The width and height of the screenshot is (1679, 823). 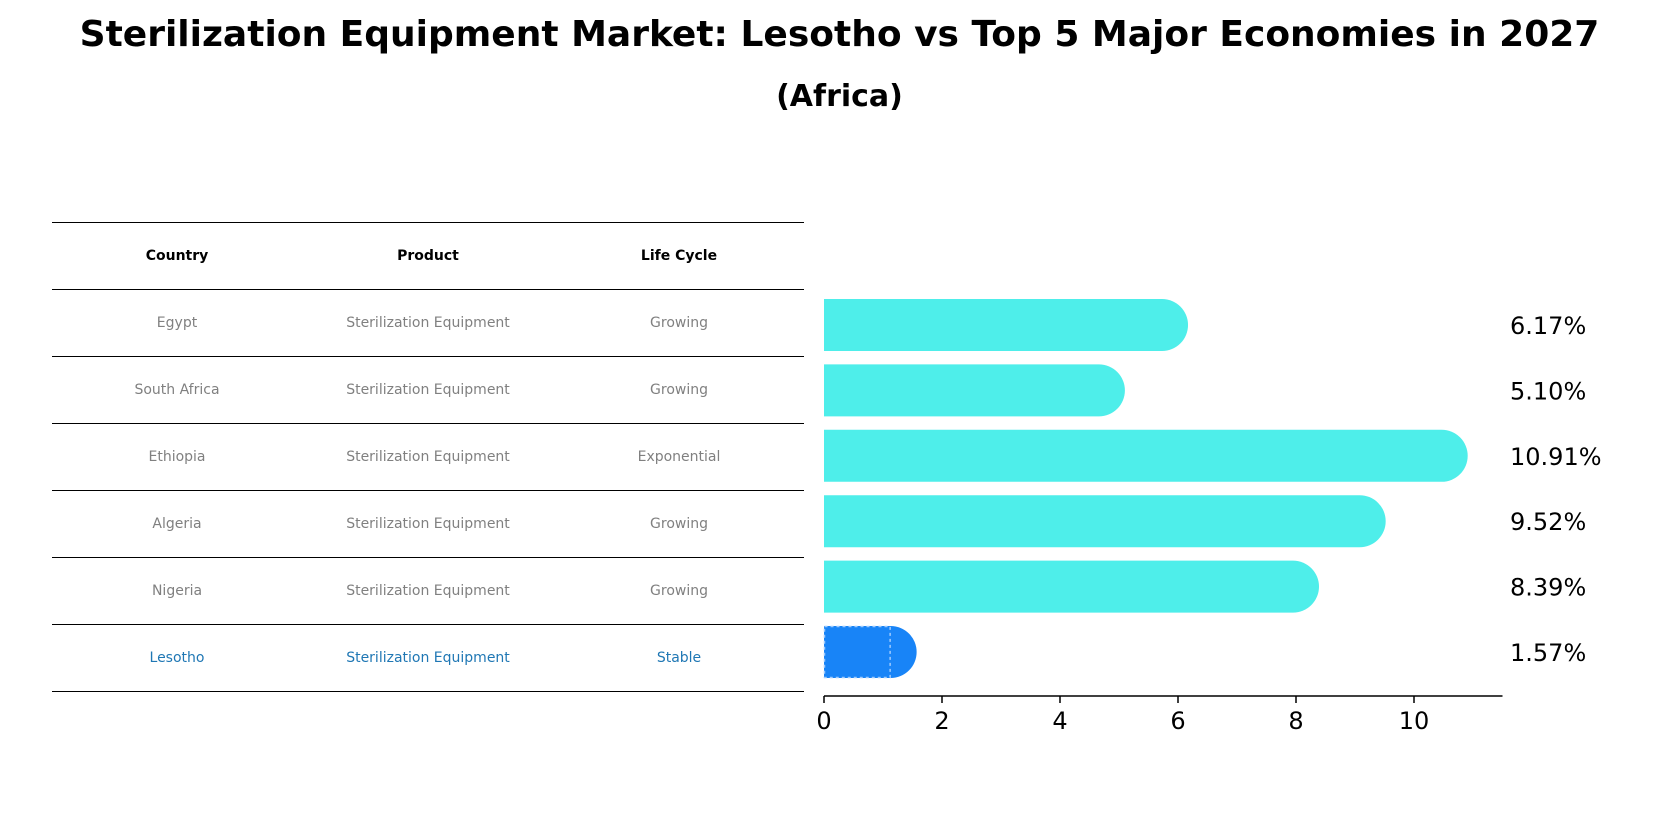 What do you see at coordinates (1548, 522) in the screenshot?
I see `bar-value-label: 9.52%` at bounding box center [1548, 522].